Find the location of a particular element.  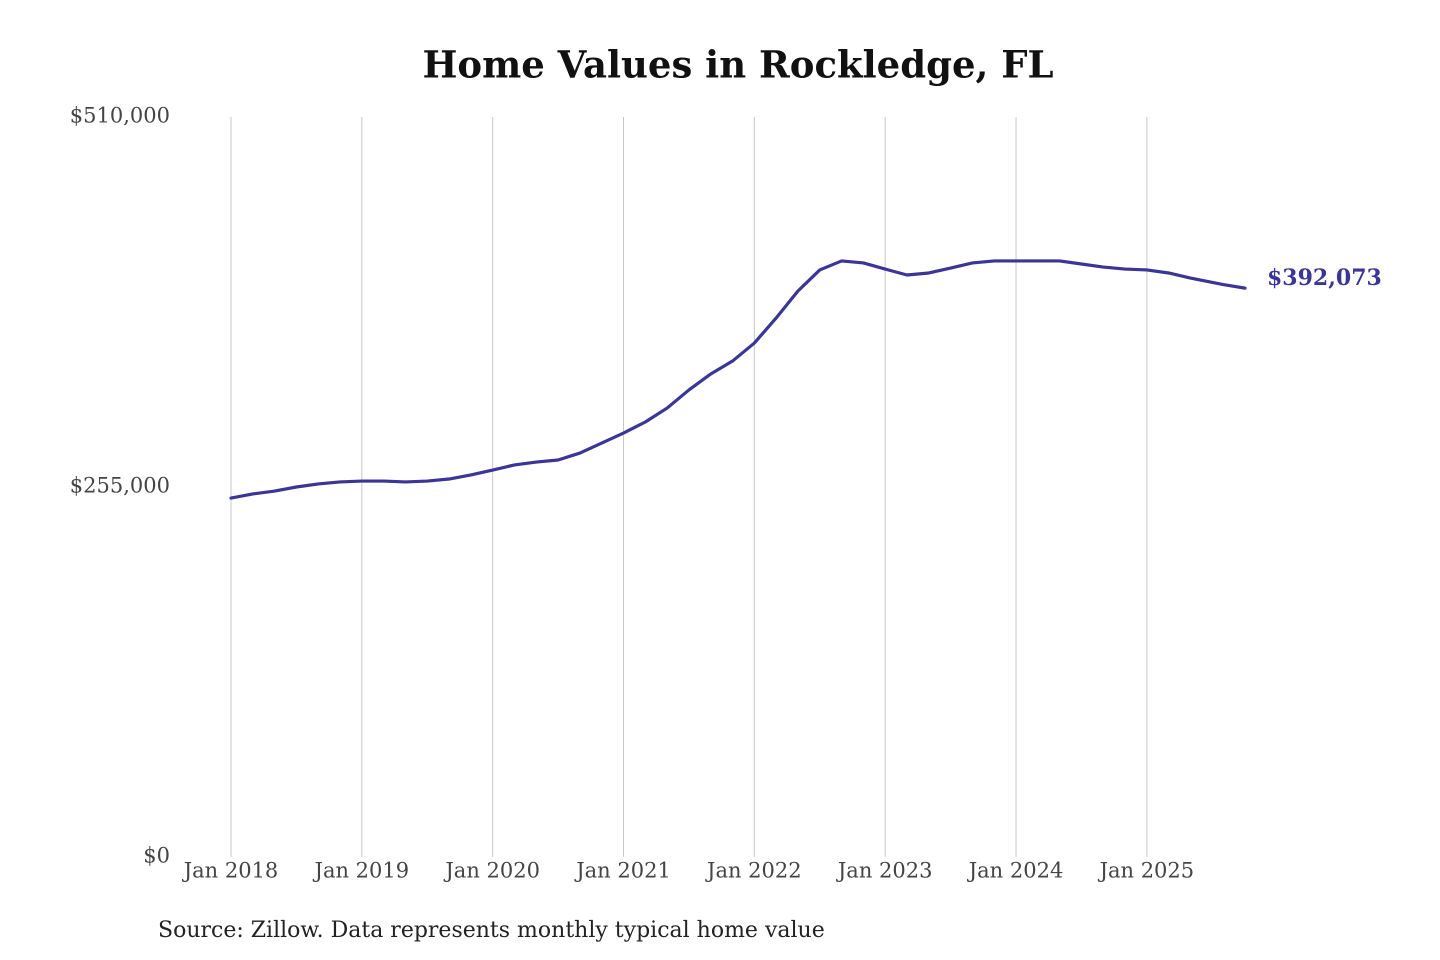

y-tick-label: $255,000 is located at coordinates (120, 486).